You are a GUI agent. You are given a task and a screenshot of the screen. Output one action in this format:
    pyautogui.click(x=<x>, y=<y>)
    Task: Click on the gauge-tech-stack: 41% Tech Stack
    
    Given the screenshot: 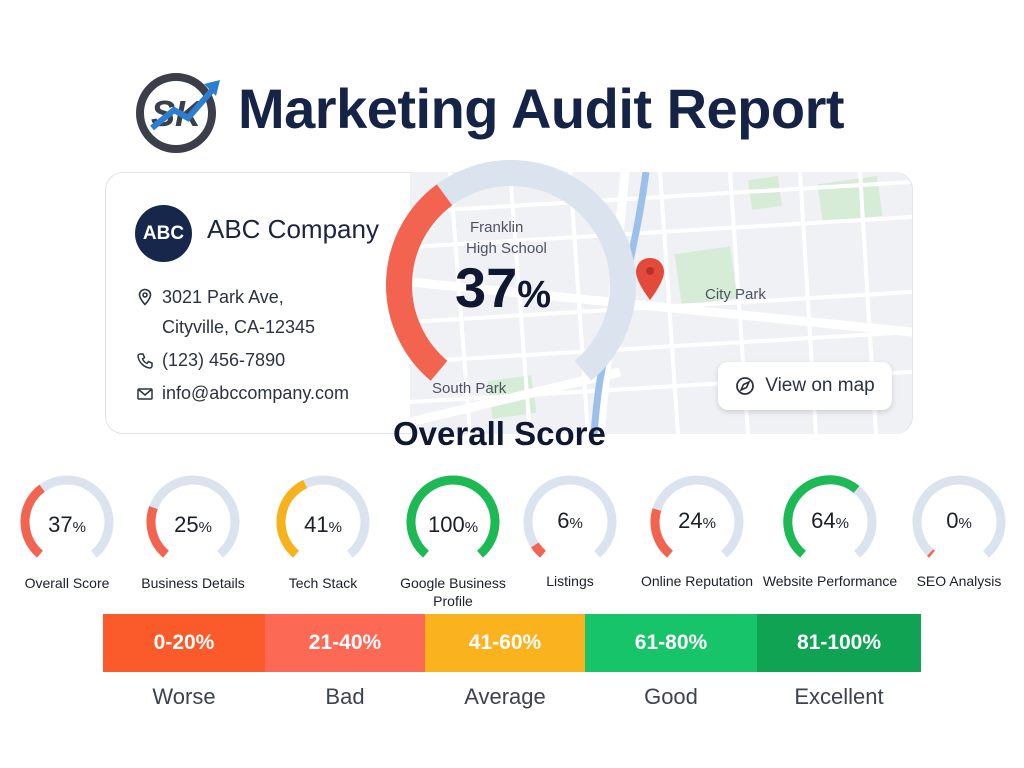 What is the action you would take?
    pyautogui.click(x=323, y=542)
    